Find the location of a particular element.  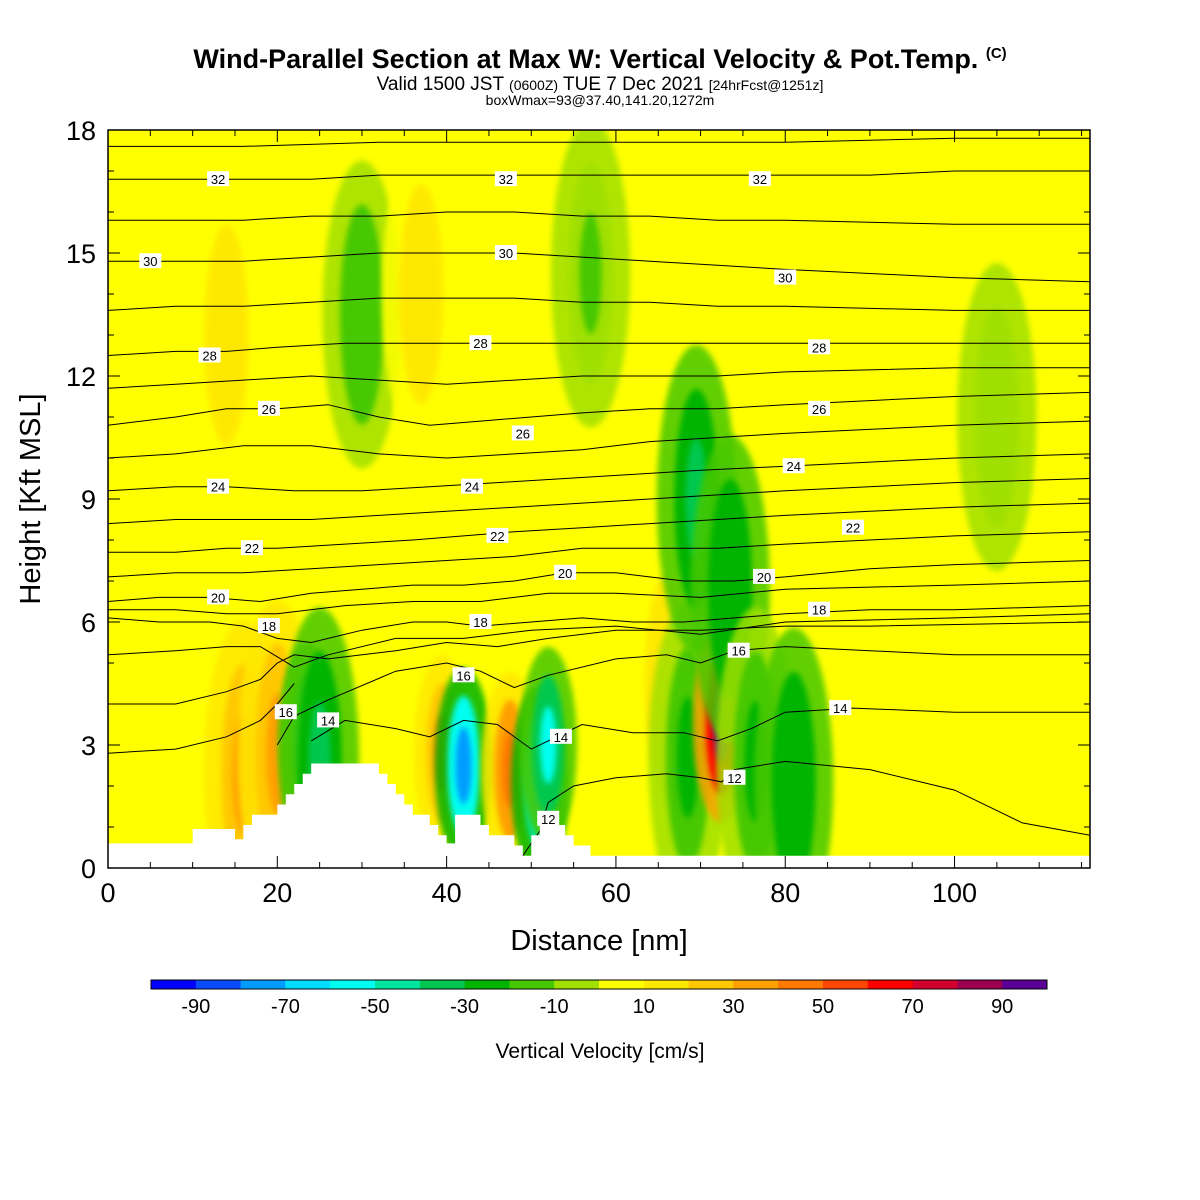

copyright-mark: (C) is located at coordinates (996, 53).